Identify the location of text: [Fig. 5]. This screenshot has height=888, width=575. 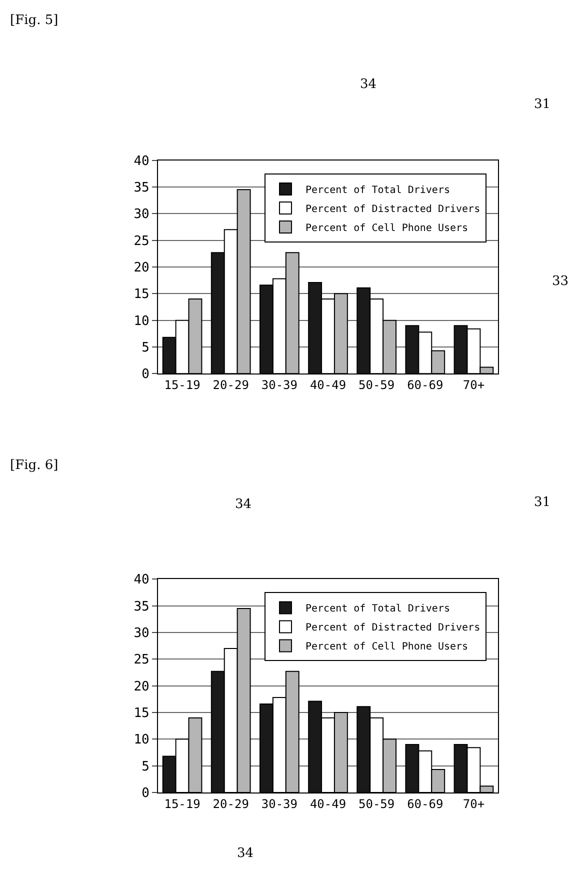
(34, 20).